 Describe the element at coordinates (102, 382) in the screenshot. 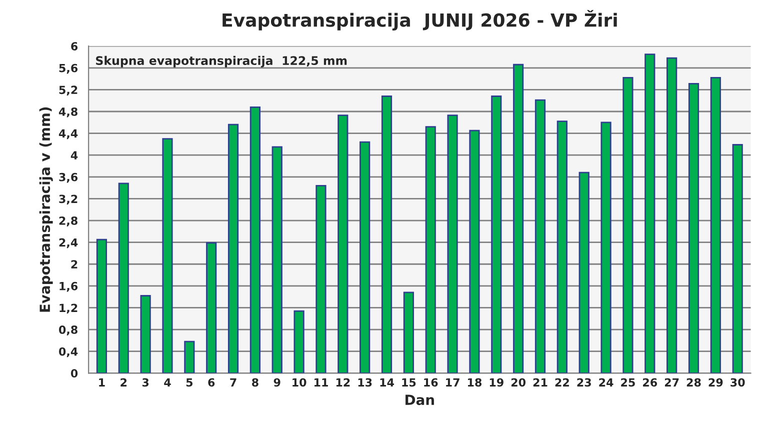

I see `x-tick-label: 1` at that location.